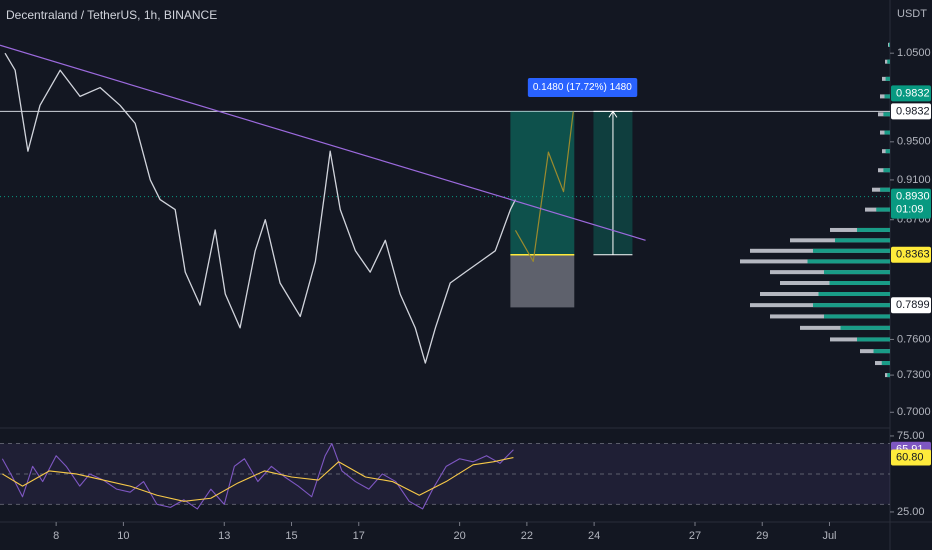 The height and width of the screenshot is (550, 932). I want to click on projection-line, so click(544, 187).